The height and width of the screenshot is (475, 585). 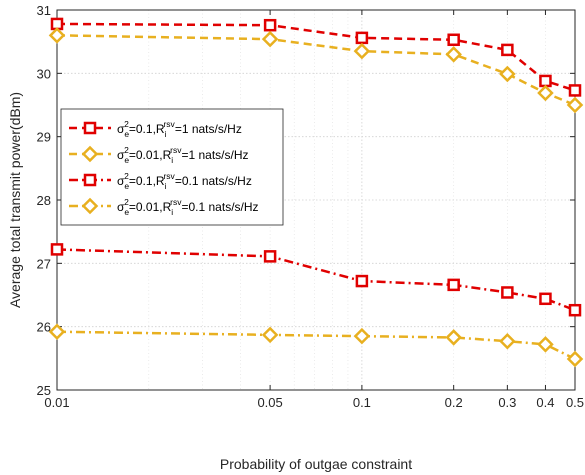 I want to click on legend-label: σe2=0.1,Rirsv=0.1 nats/s/Hz, so click(x=184, y=181).